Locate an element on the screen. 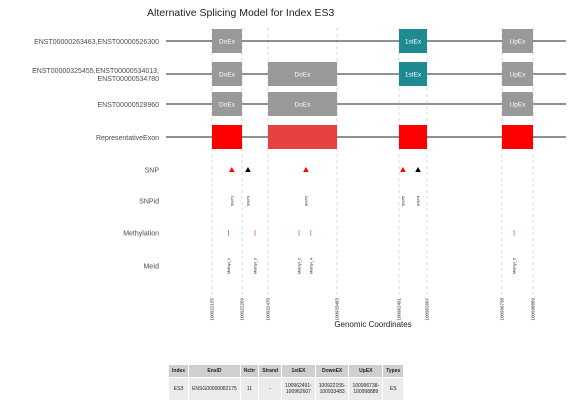 This screenshot has height=405, width=584. track-label: ENST00000528960 is located at coordinates (129, 105).